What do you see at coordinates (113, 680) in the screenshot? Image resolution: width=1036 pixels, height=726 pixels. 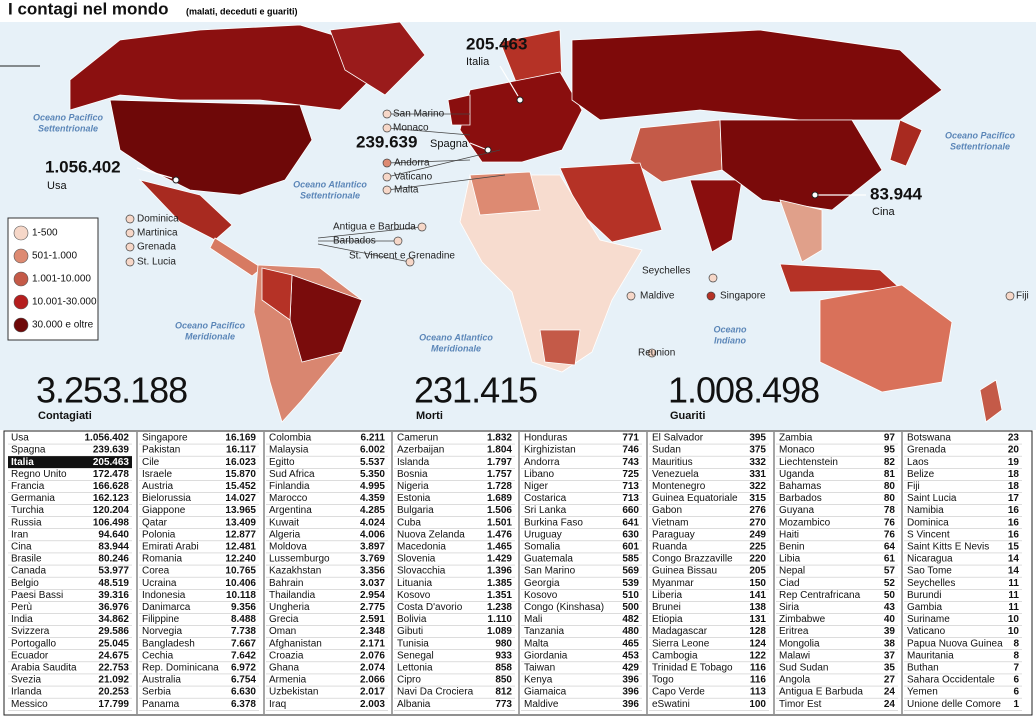 I see `country-count: 21.092` at bounding box center [113, 680].